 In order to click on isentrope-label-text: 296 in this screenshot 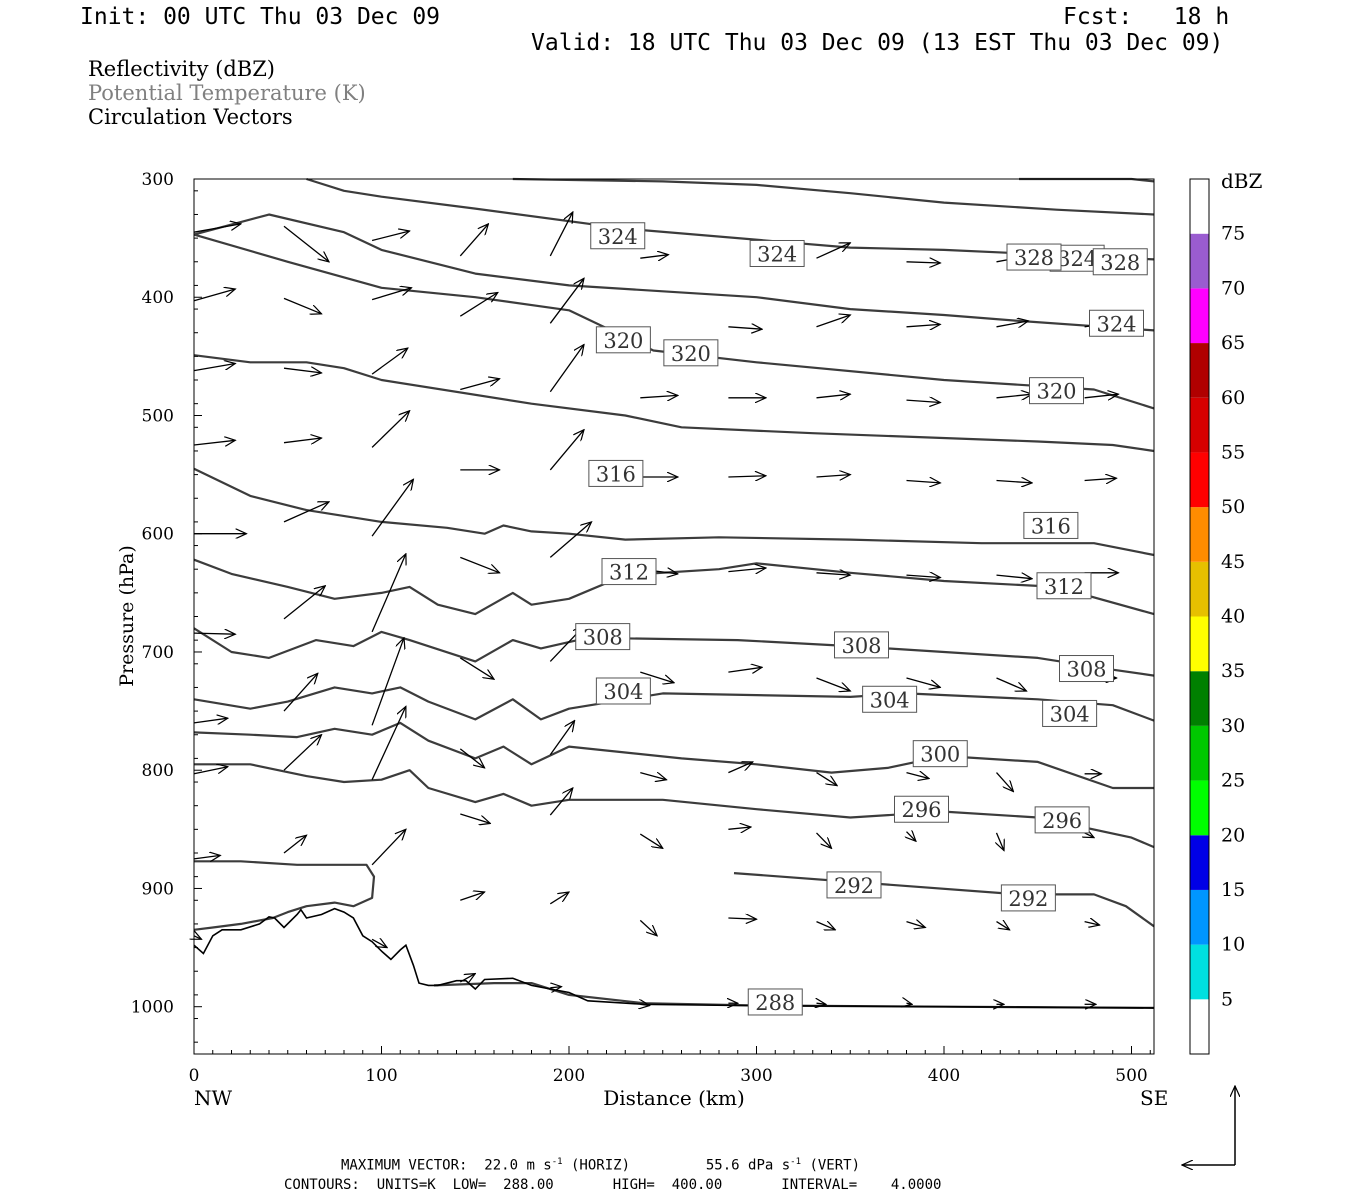, I will do `click(921, 810)`.